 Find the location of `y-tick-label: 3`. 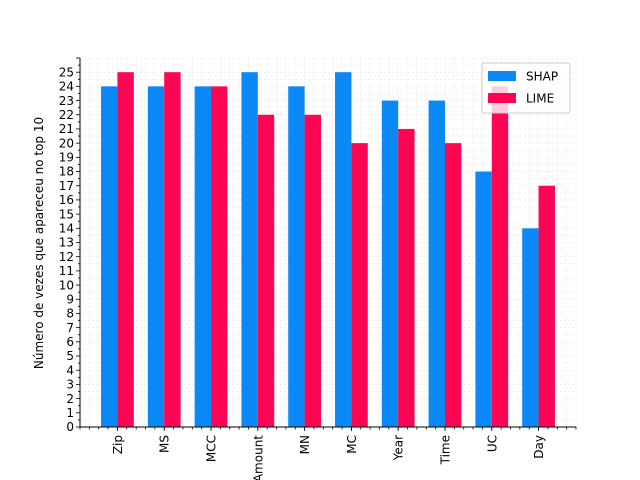

y-tick-label: 3 is located at coordinates (70, 385).